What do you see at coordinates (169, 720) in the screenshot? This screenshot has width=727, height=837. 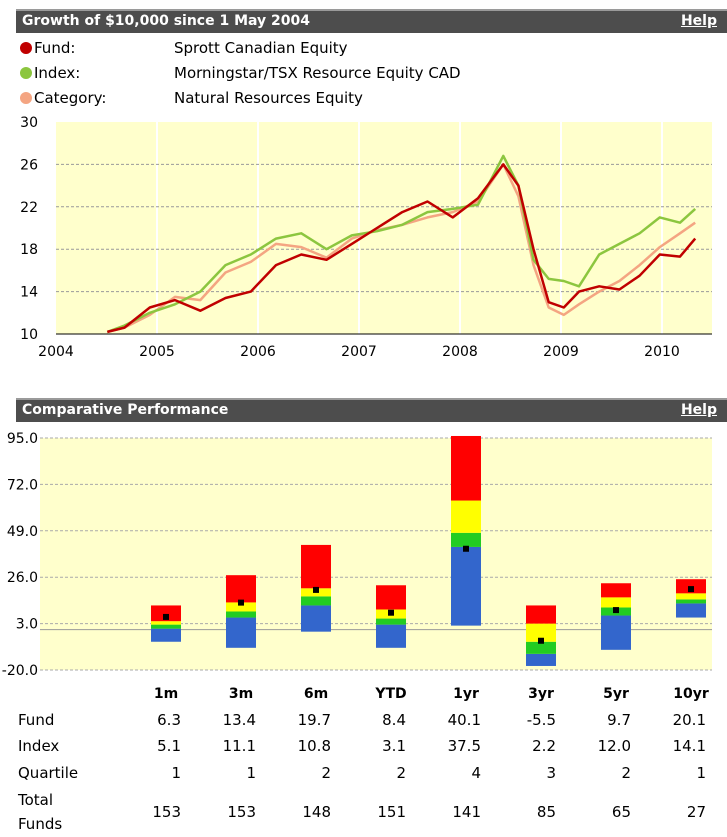 I see `table-cell-fund: 6.3` at bounding box center [169, 720].